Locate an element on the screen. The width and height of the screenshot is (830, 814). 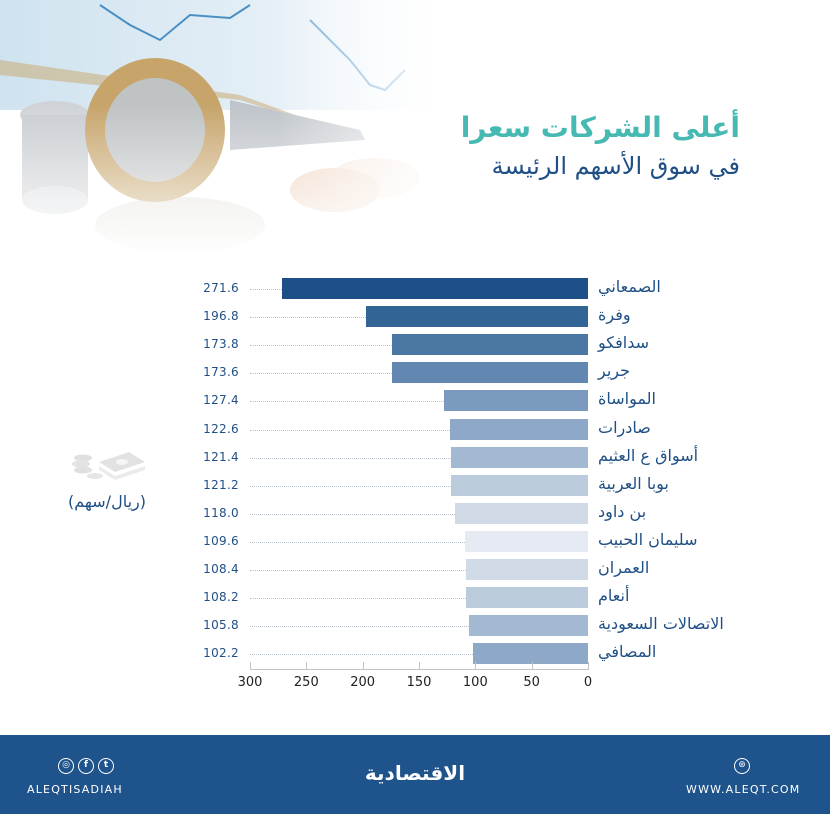
website-link: WWW.ALEQT.COM is located at coordinates (743, 789).